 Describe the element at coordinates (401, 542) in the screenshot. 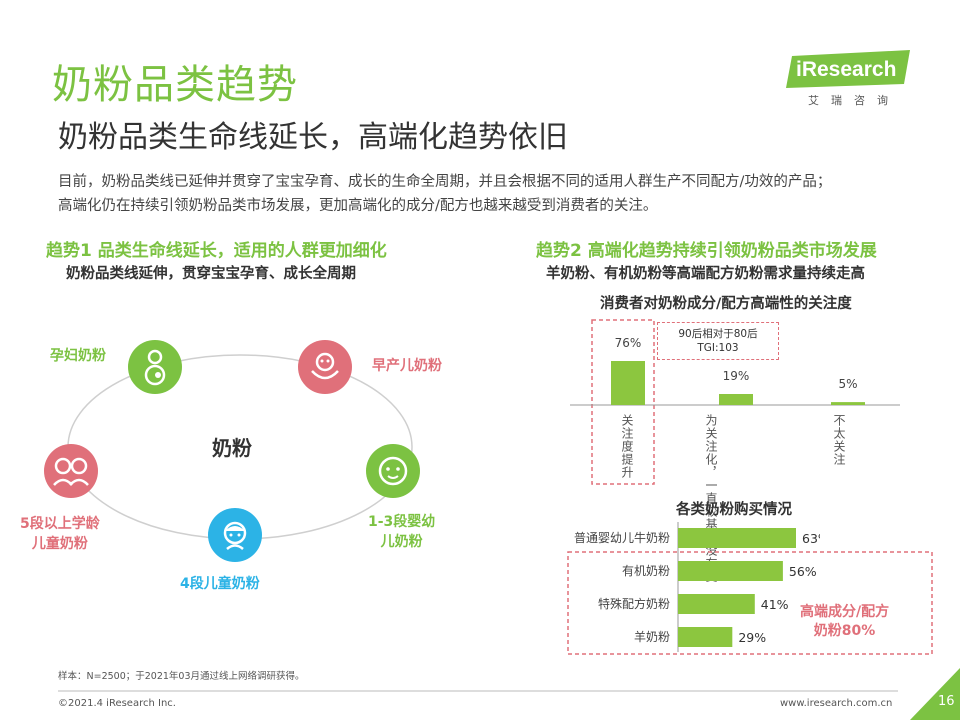

I see `node-label-infant-line2: 儿奶粉` at that location.